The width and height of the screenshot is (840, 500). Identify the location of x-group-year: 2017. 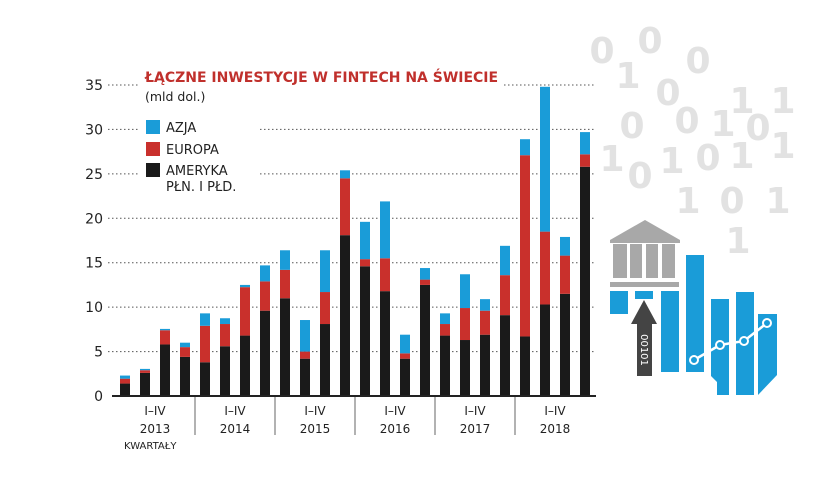
(475, 429).